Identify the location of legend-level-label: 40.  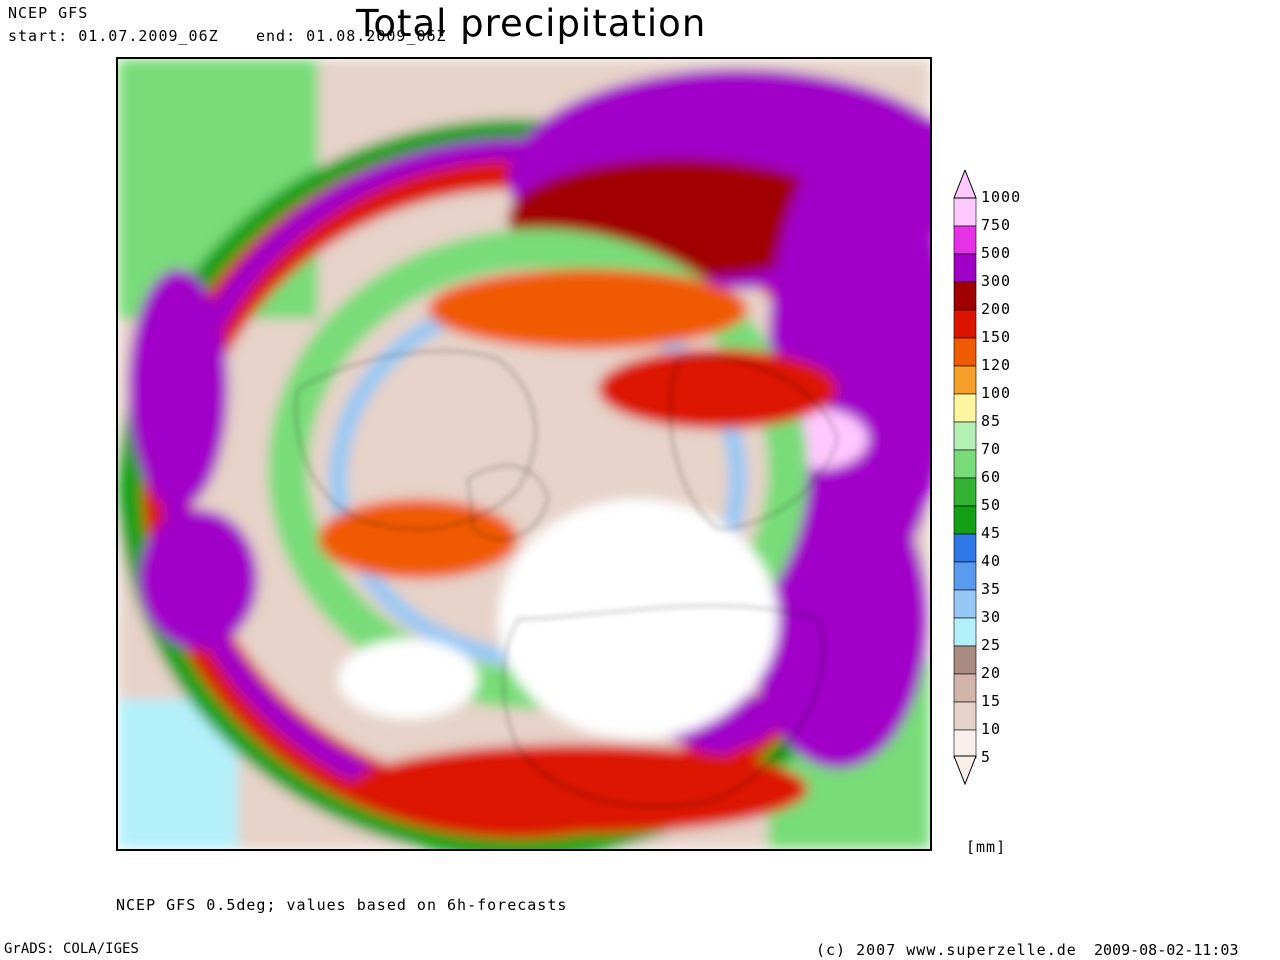
(991, 561).